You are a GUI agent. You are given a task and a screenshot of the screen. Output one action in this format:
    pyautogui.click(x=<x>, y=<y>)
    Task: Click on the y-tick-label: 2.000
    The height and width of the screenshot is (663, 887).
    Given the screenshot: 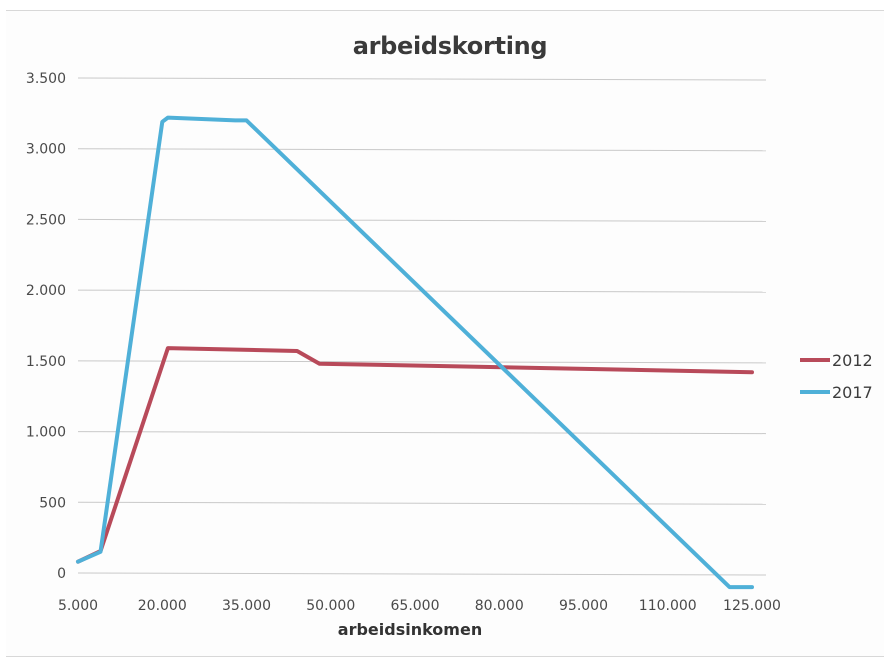 What is the action you would take?
    pyautogui.click(x=46, y=291)
    